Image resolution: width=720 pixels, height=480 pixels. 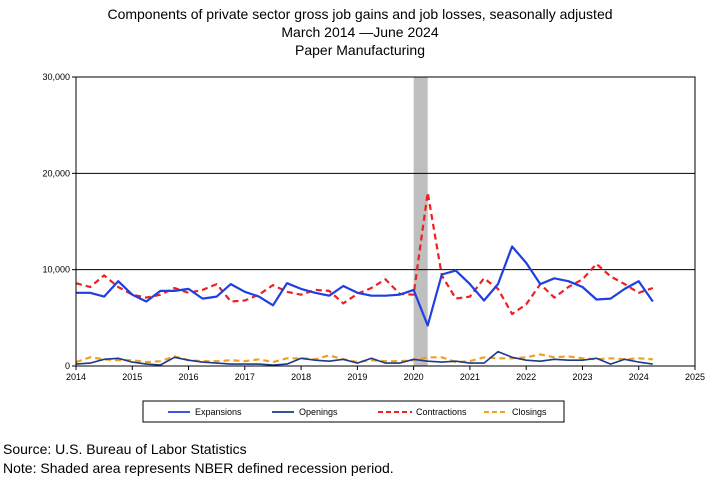 I want to click on x-tick-label: 2022, so click(x=526, y=377).